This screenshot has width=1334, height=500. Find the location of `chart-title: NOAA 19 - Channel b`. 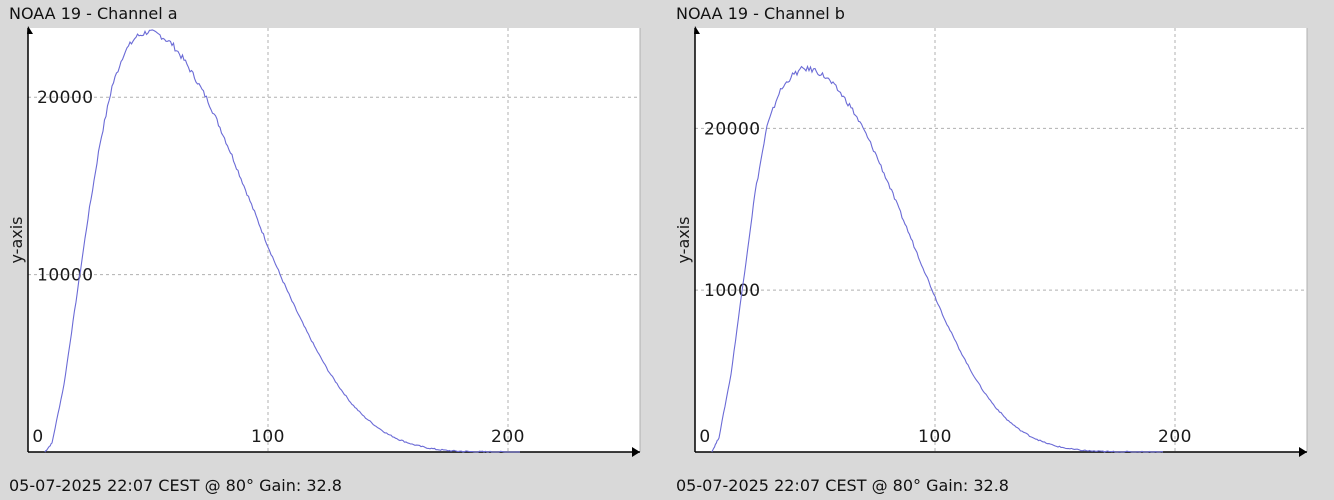

chart-title: NOAA 19 - Channel b is located at coordinates (760, 13).